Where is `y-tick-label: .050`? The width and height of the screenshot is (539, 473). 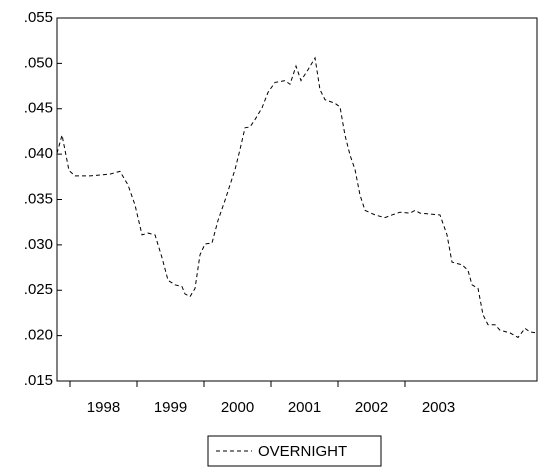 y-tick-label: .050 is located at coordinates (38, 62).